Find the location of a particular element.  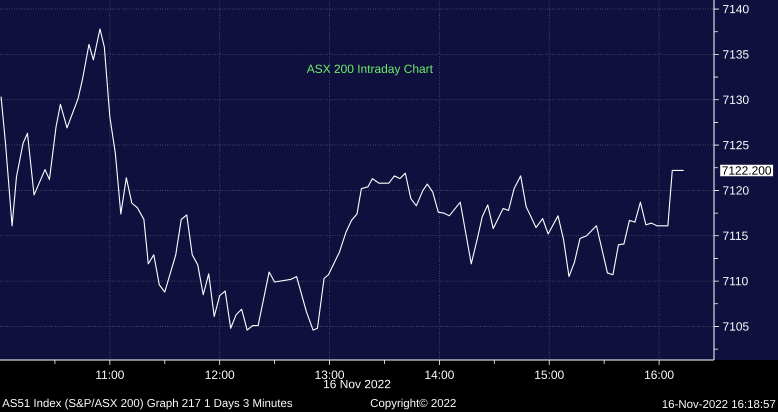

y-tick-label: 7105 is located at coordinates (736, 326).